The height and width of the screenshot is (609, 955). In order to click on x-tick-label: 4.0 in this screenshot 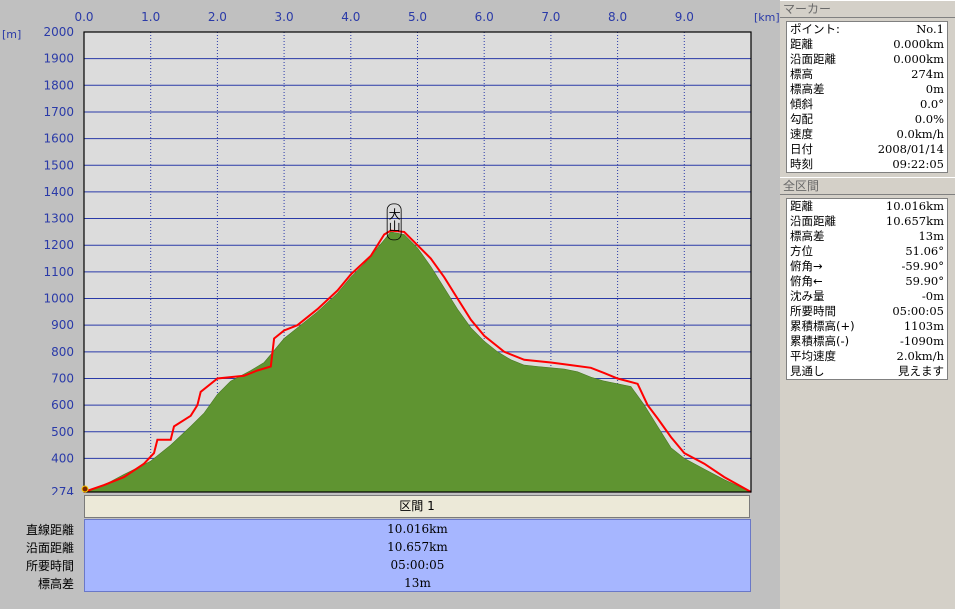, I will do `click(350, 17)`.